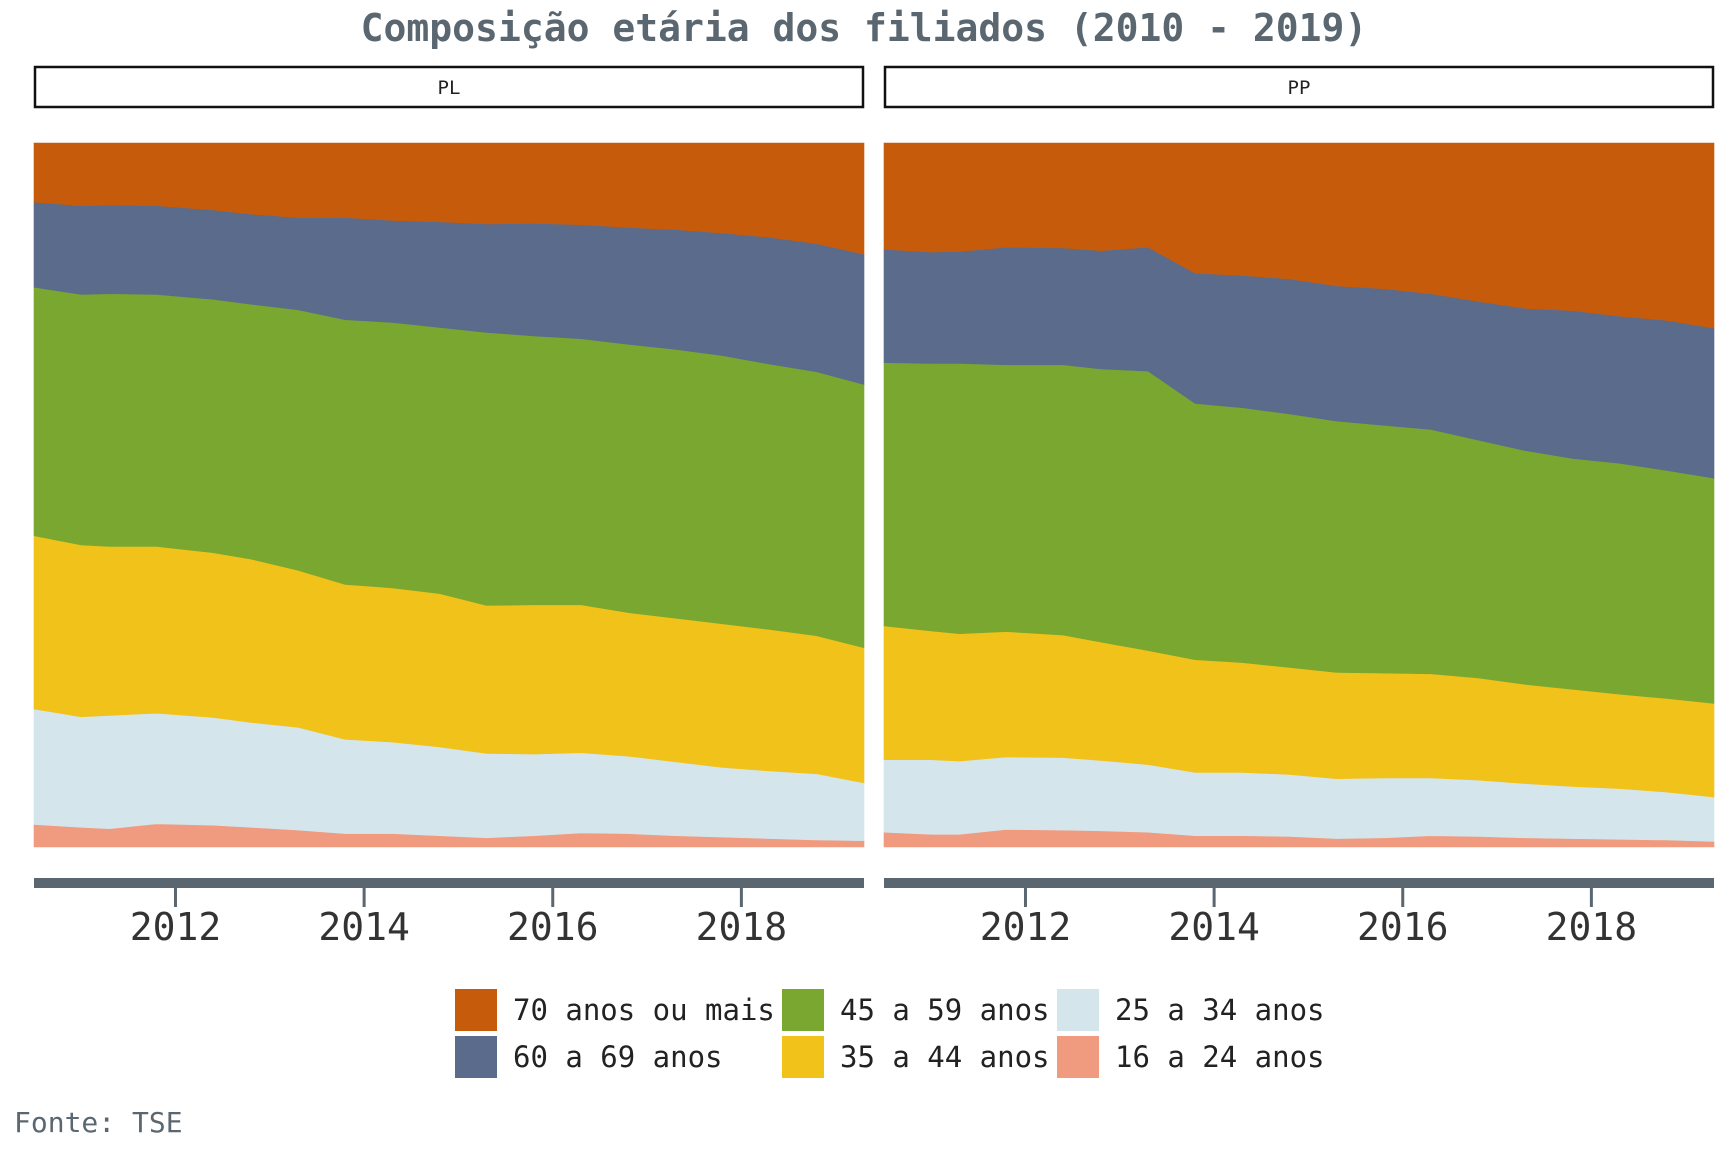  Describe the element at coordinates (1214, 927) in the screenshot. I see `x-tick-label-pp-2014: 2014` at that location.